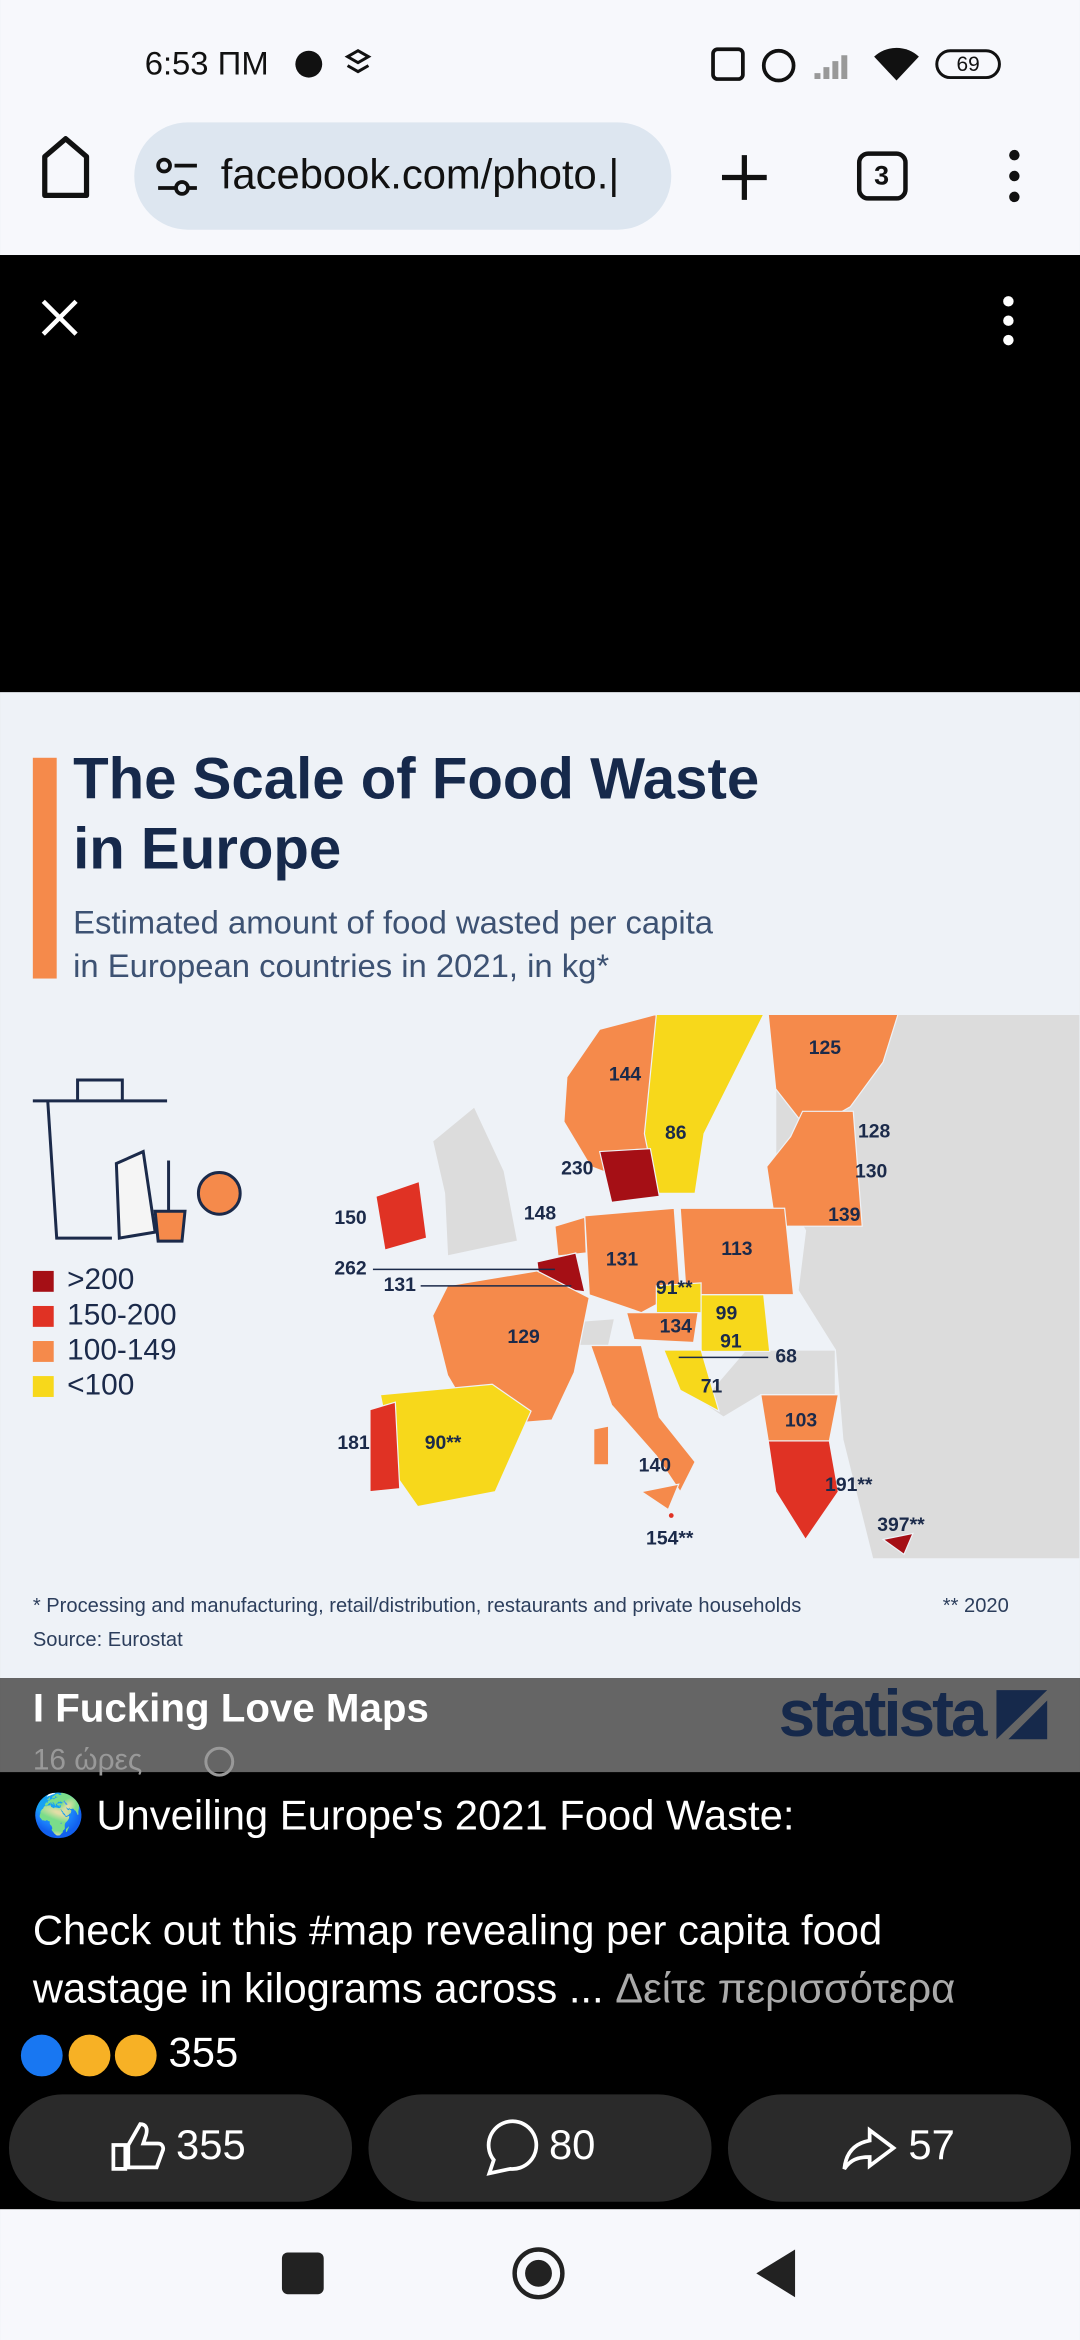  Describe the element at coordinates (786, 1357) in the screenshot. I see `map-value: 68` at that location.